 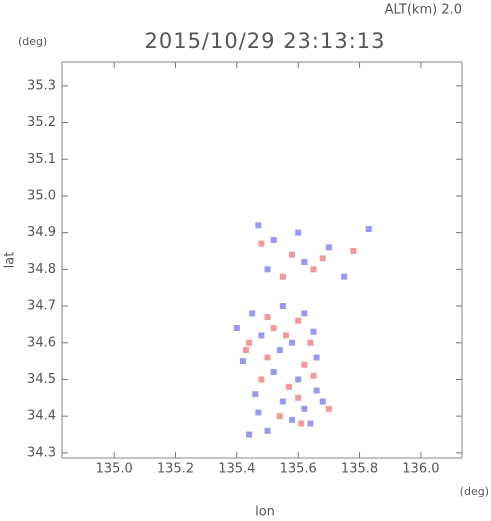 What do you see at coordinates (41, 195) in the screenshot?
I see `y-tick-label: 35.0` at bounding box center [41, 195].